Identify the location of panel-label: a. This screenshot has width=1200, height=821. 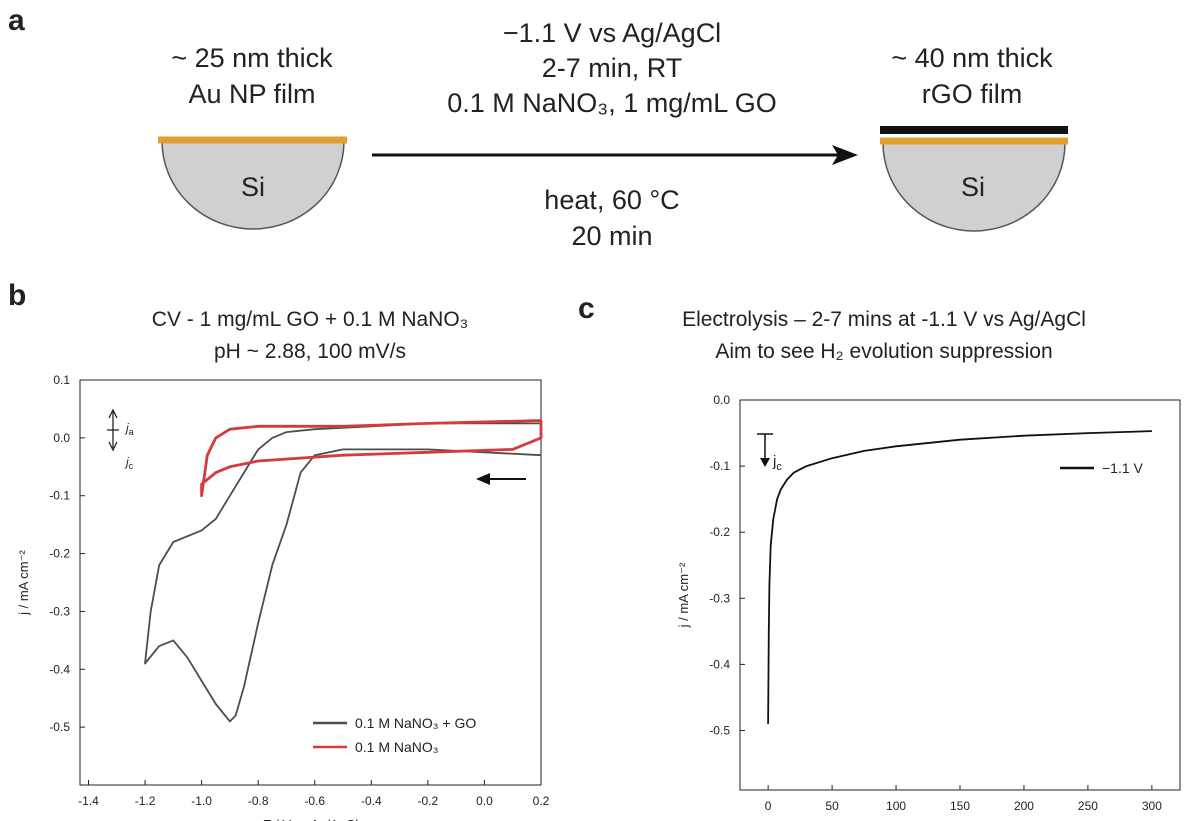
(16, 20).